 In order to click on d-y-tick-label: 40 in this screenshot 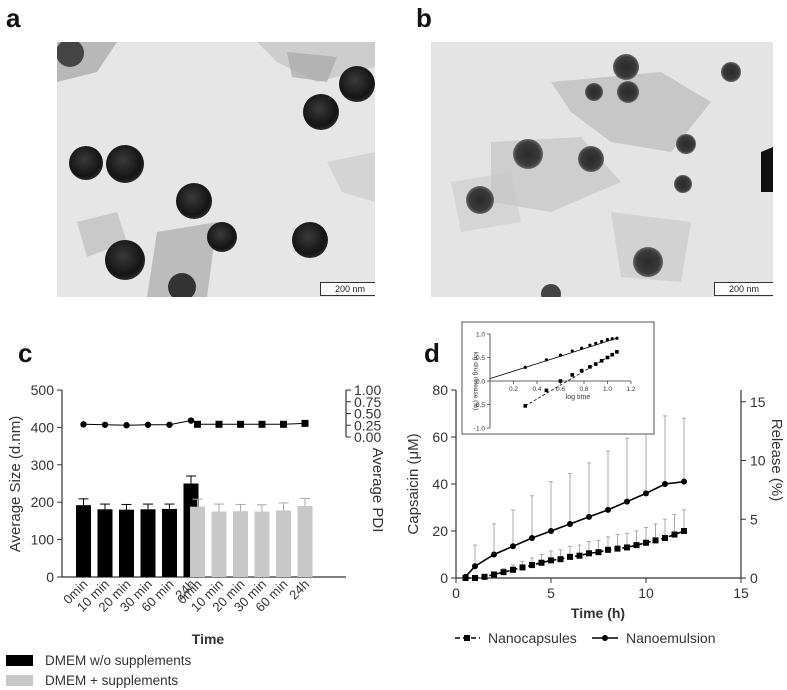, I will do `click(440, 484)`.